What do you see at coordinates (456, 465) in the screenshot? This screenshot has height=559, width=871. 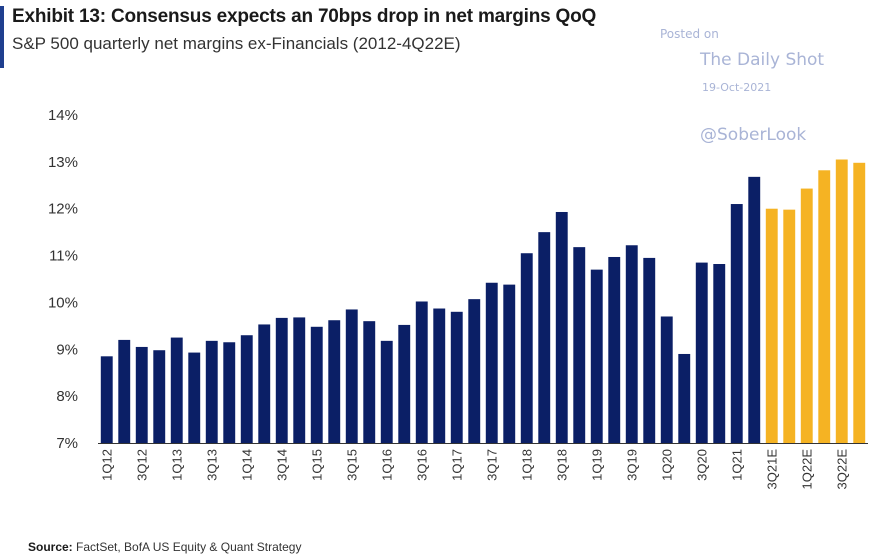 I see `x-tick-label: 1Q17` at bounding box center [456, 465].